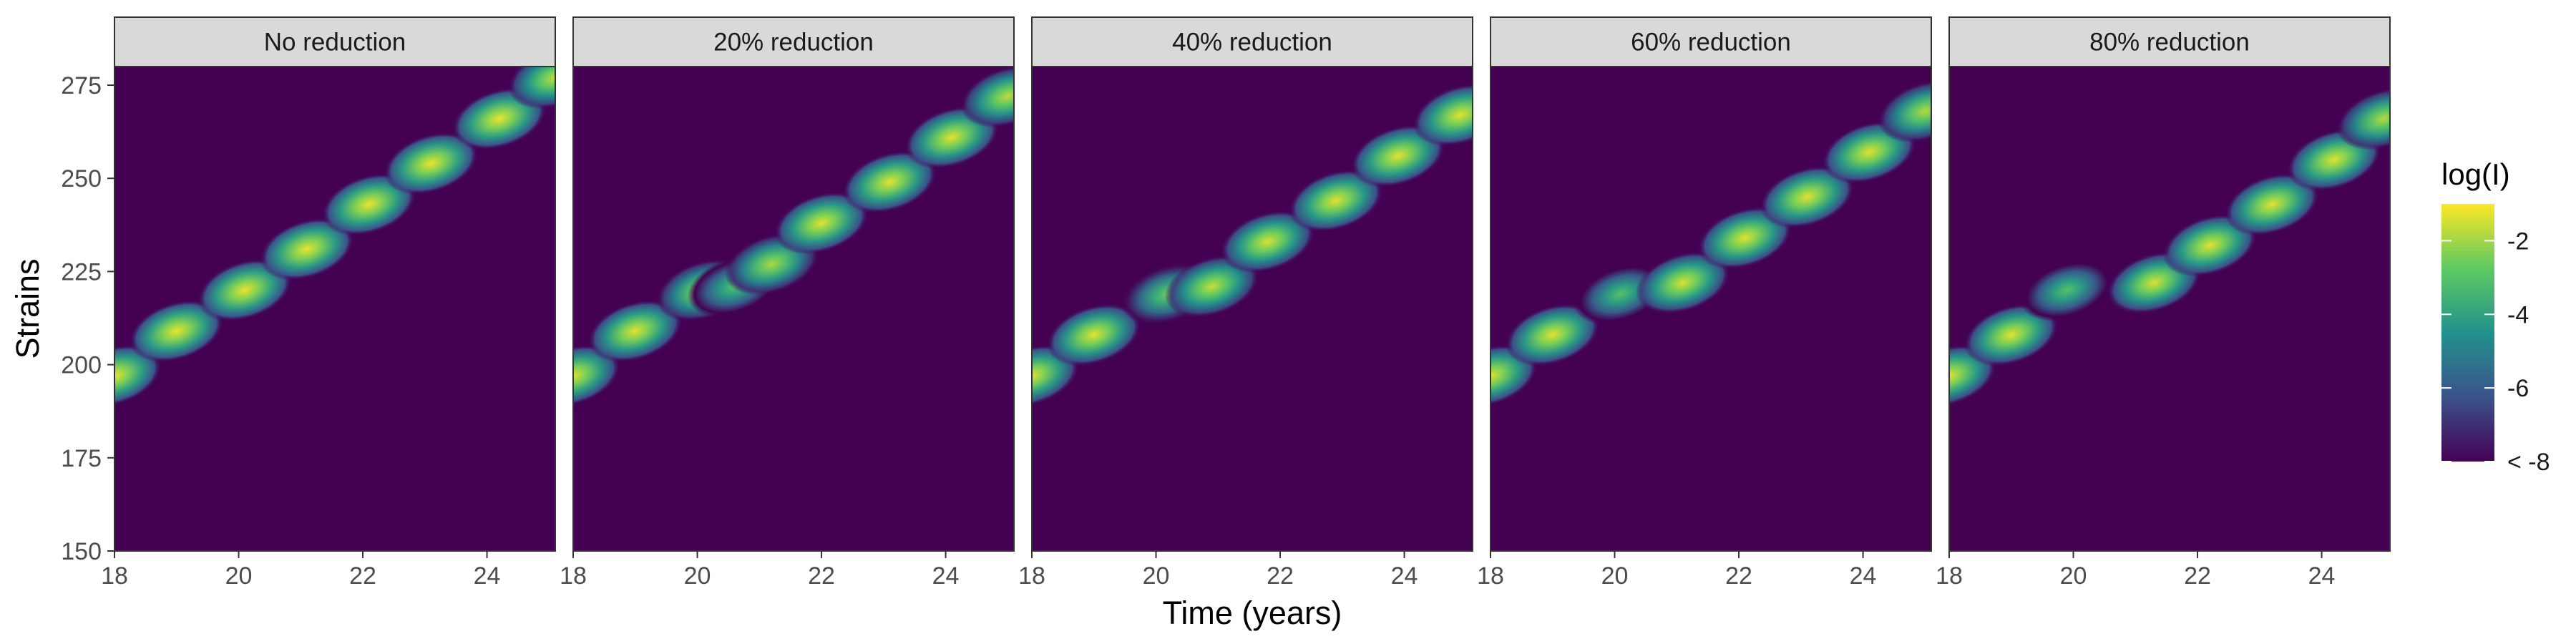 This screenshot has width=2576, height=644. I want to click on facet-strip-label: 60% reduction, so click(1711, 43).